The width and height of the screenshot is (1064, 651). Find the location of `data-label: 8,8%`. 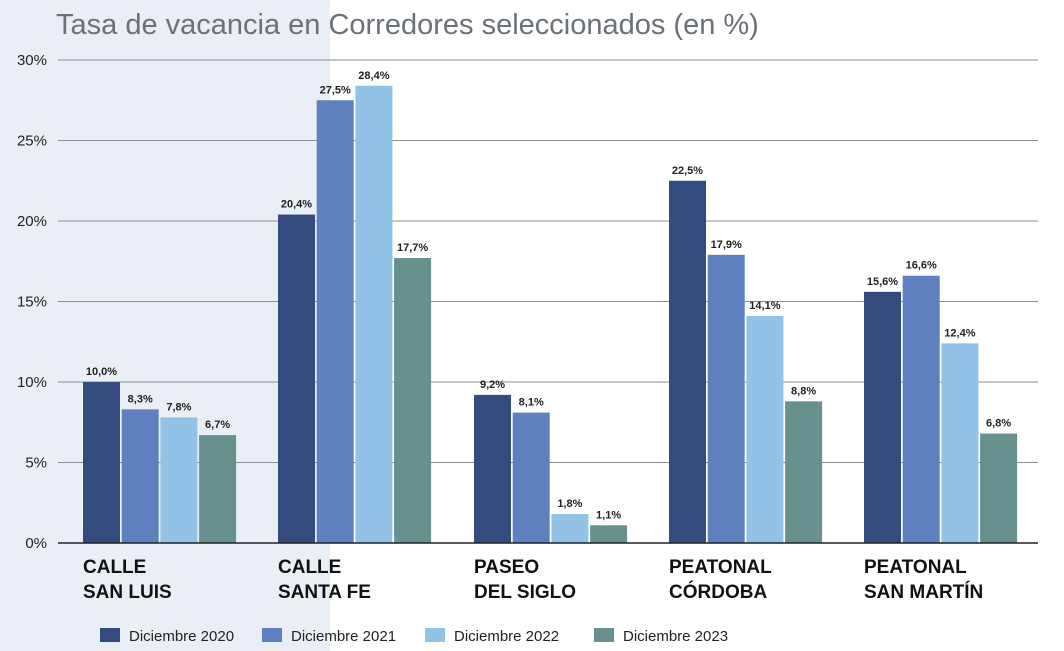

data-label: 8,8% is located at coordinates (803, 391).